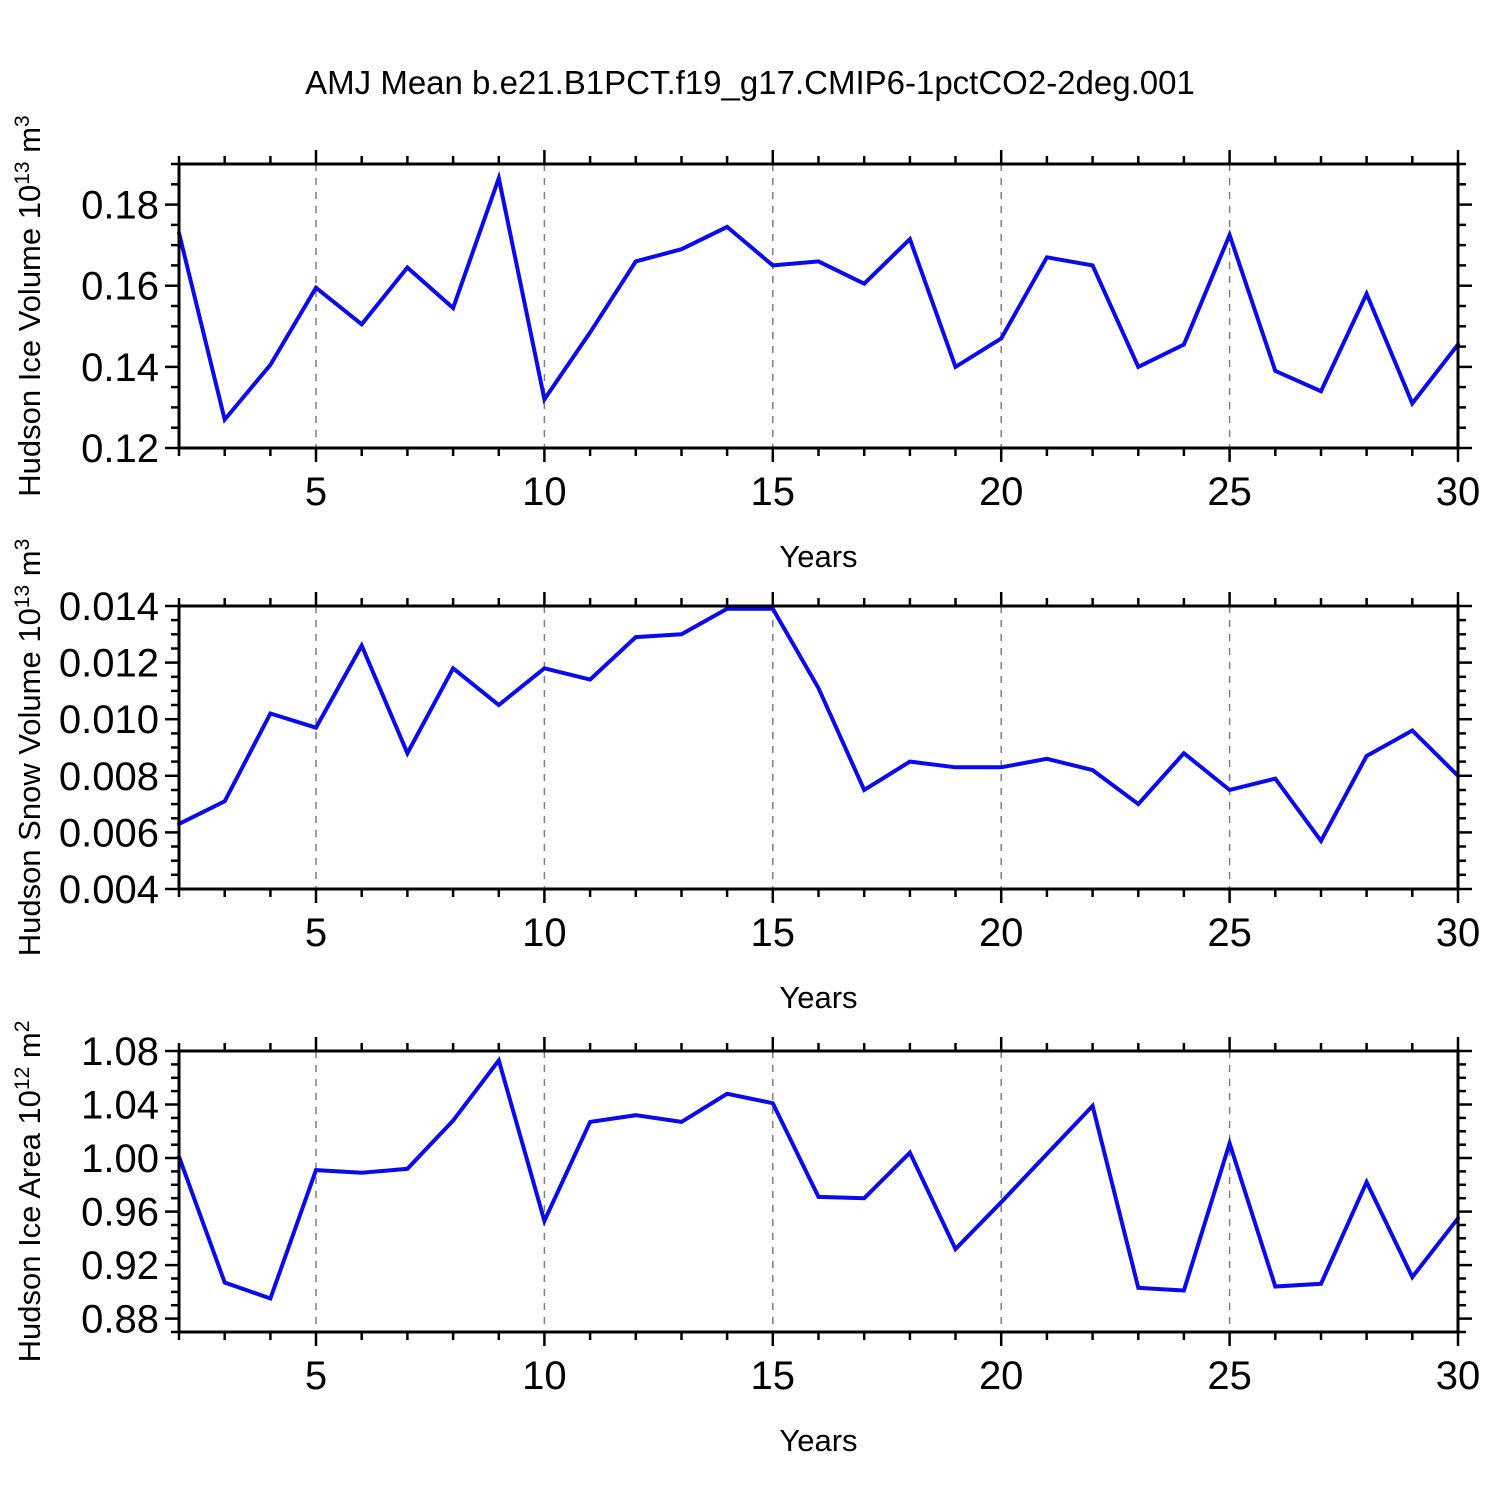  I want to click on y-axis-title: Hudson Snow Volume 1013 m3, so click(29, 748).